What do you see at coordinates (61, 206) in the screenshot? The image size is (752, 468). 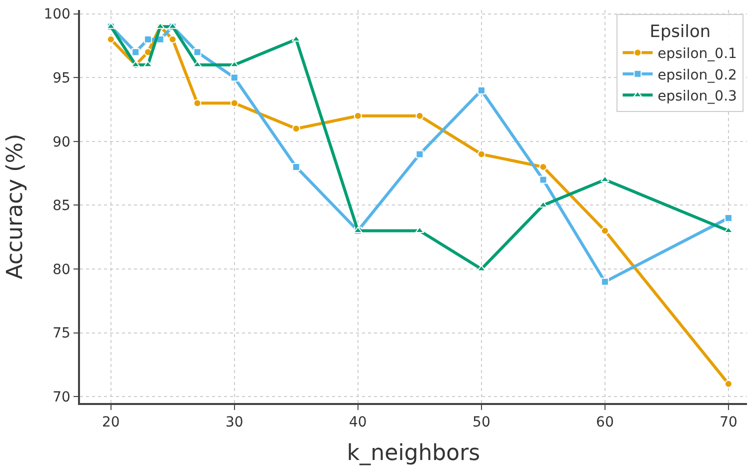 I see `y-tick-label: 85` at bounding box center [61, 206].